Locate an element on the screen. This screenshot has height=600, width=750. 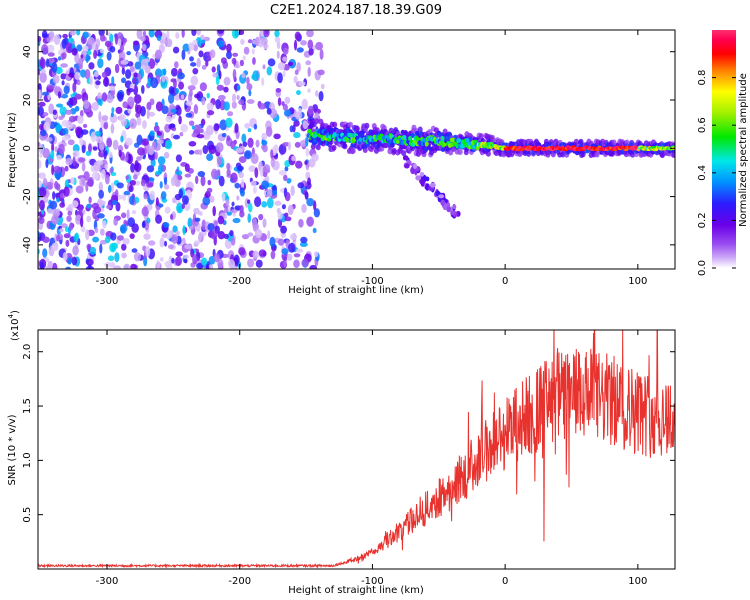
x-tick-label: -300 is located at coordinates (107, 281).